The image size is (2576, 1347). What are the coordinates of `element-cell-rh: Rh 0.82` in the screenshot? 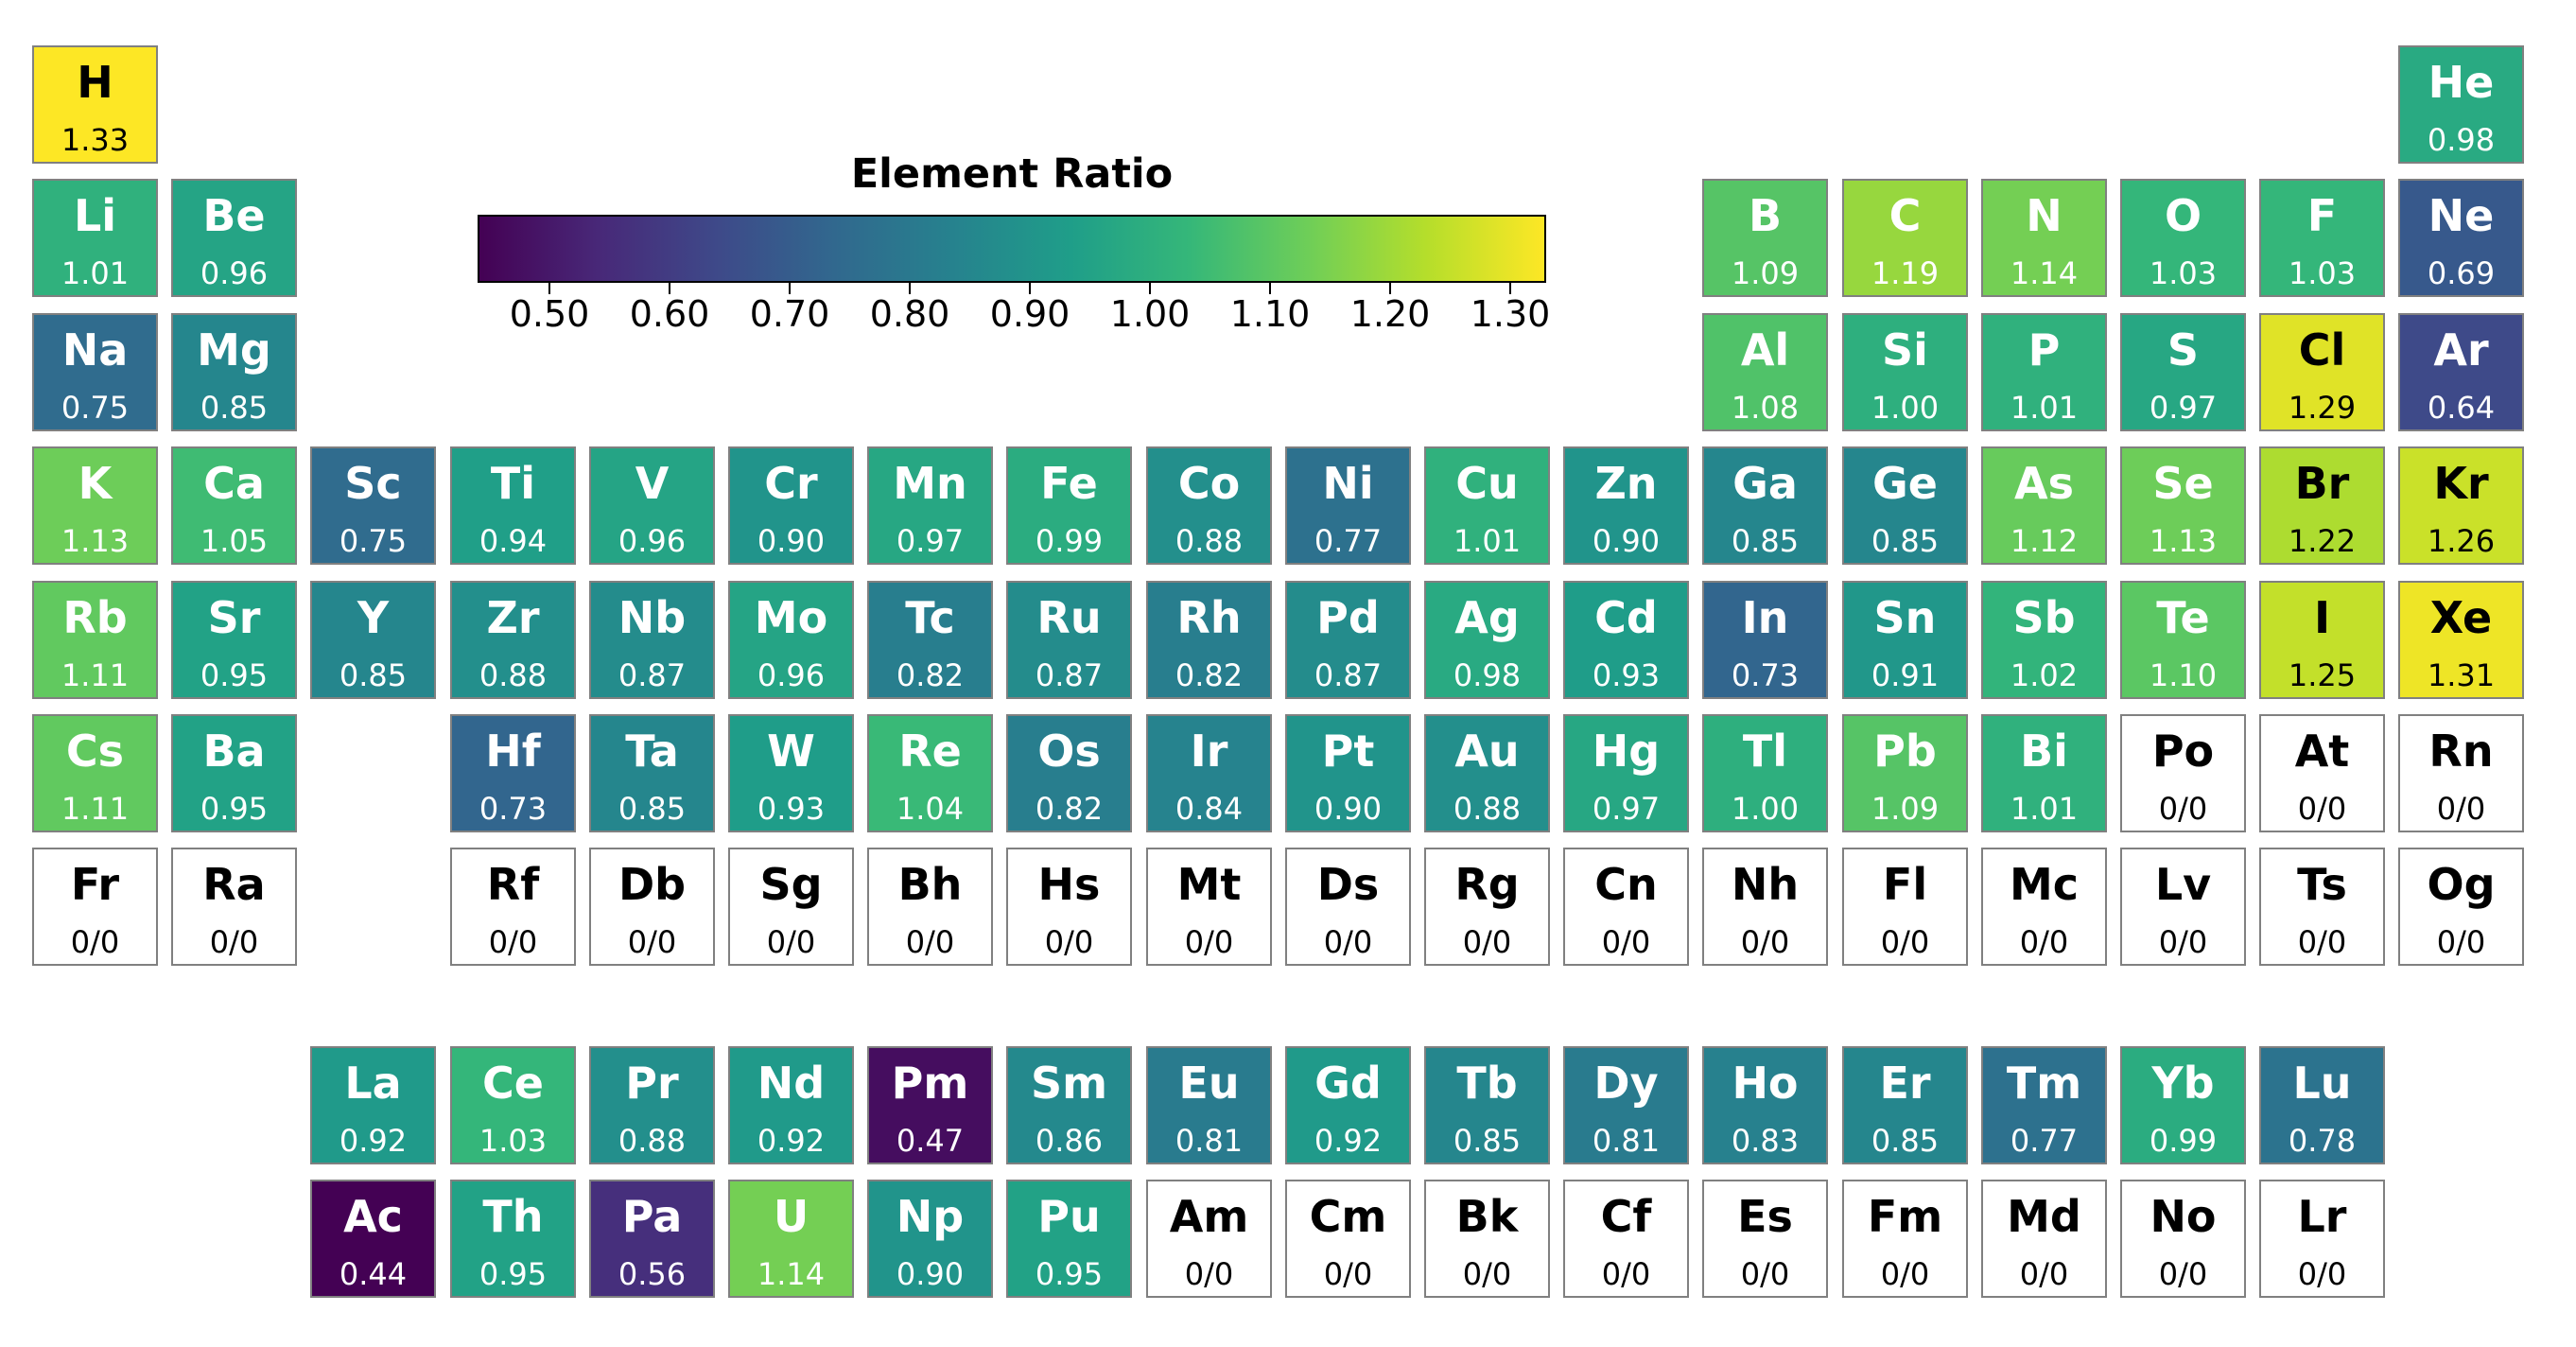 It's located at (1209, 640).